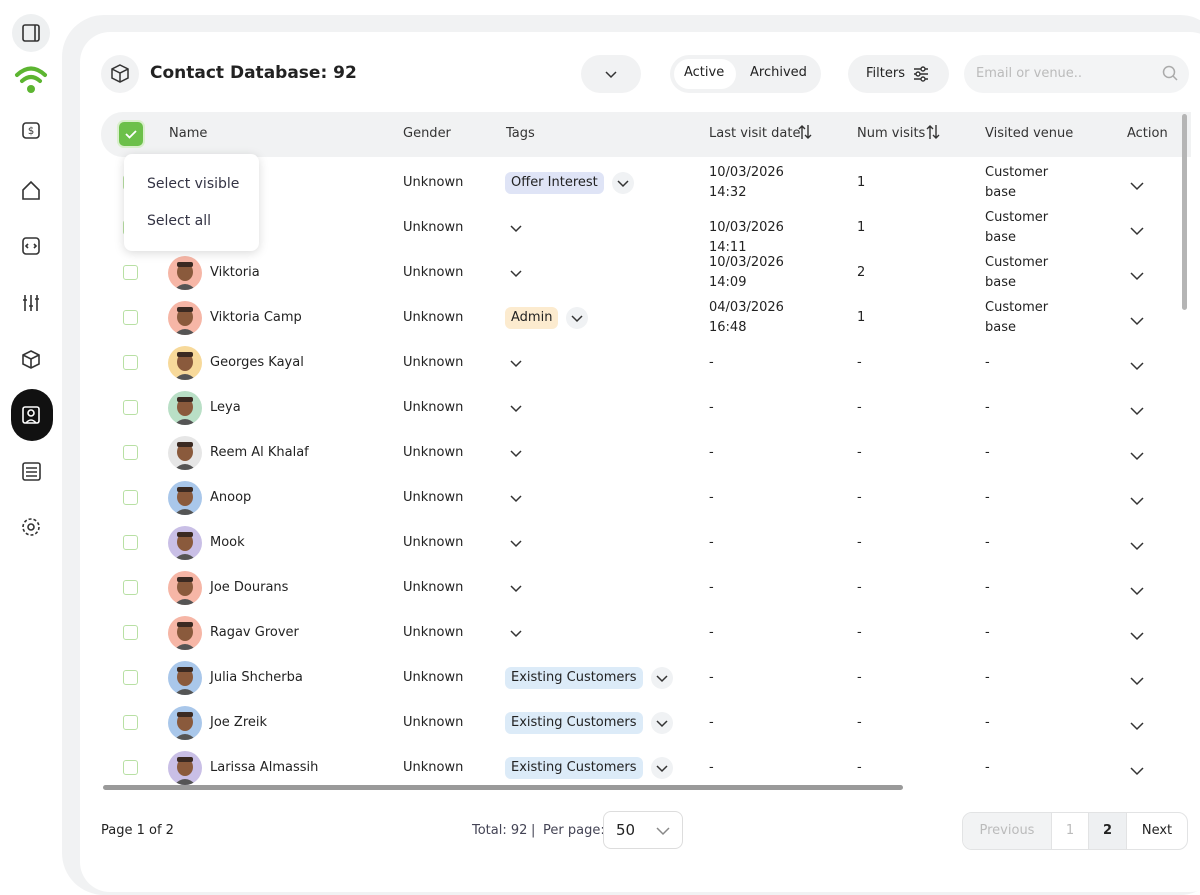 The width and height of the screenshot is (1200, 895). What do you see at coordinates (861, 317) in the screenshot?
I see `num-visits: 1` at bounding box center [861, 317].